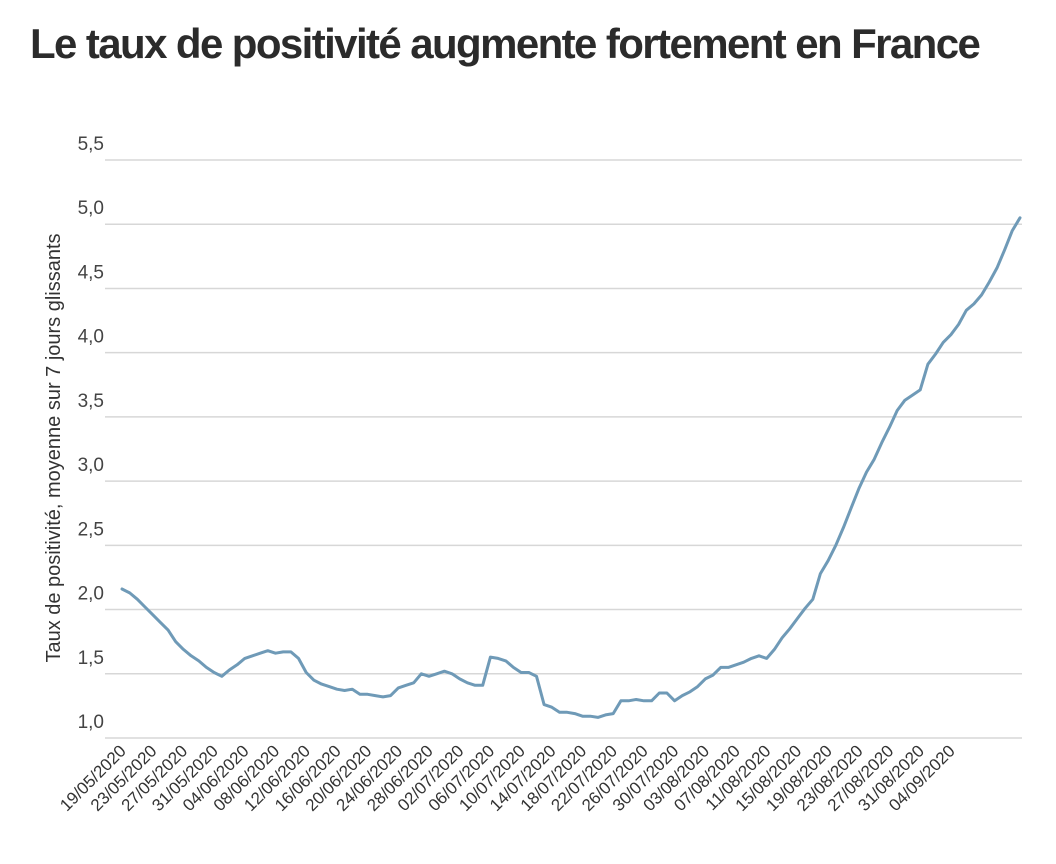 This screenshot has height=864, width=1056. What do you see at coordinates (91, 658) in the screenshot?
I see `y-tick-label: 1,5` at bounding box center [91, 658].